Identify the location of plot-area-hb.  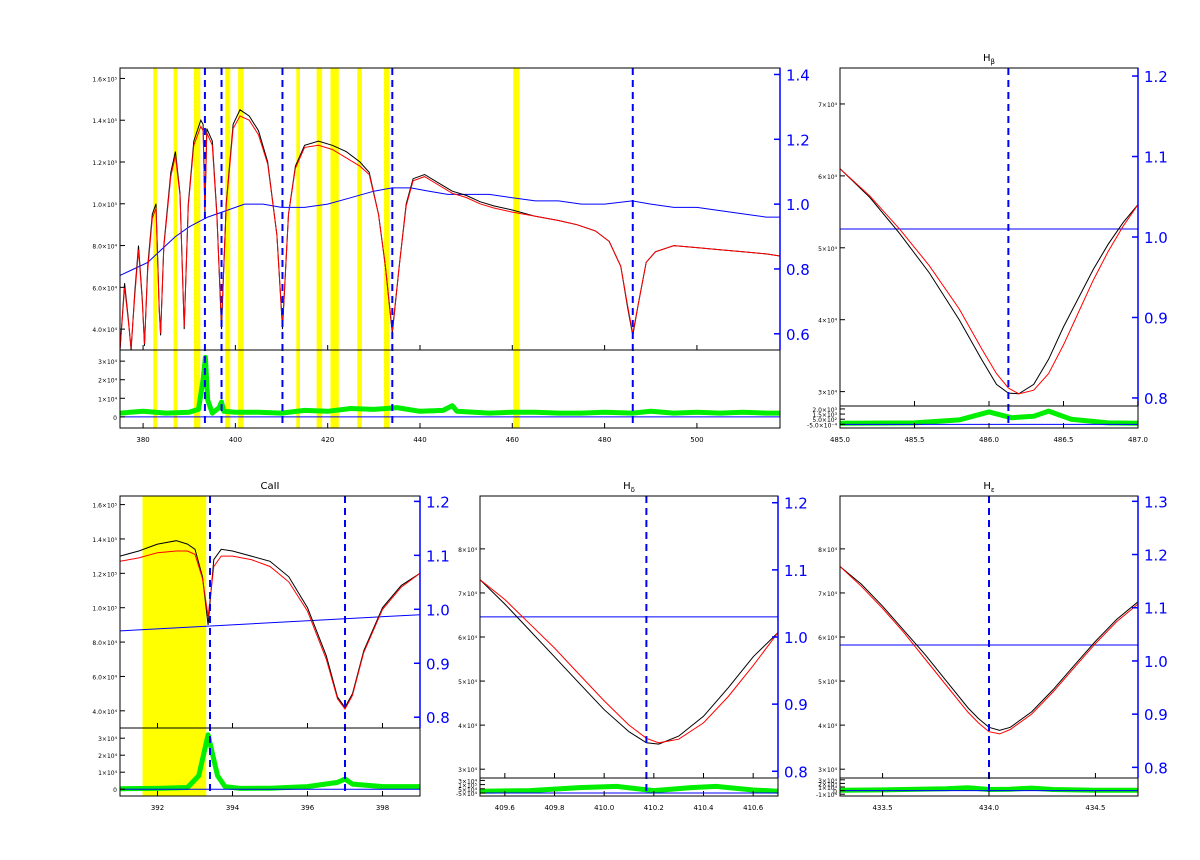
(989, 248).